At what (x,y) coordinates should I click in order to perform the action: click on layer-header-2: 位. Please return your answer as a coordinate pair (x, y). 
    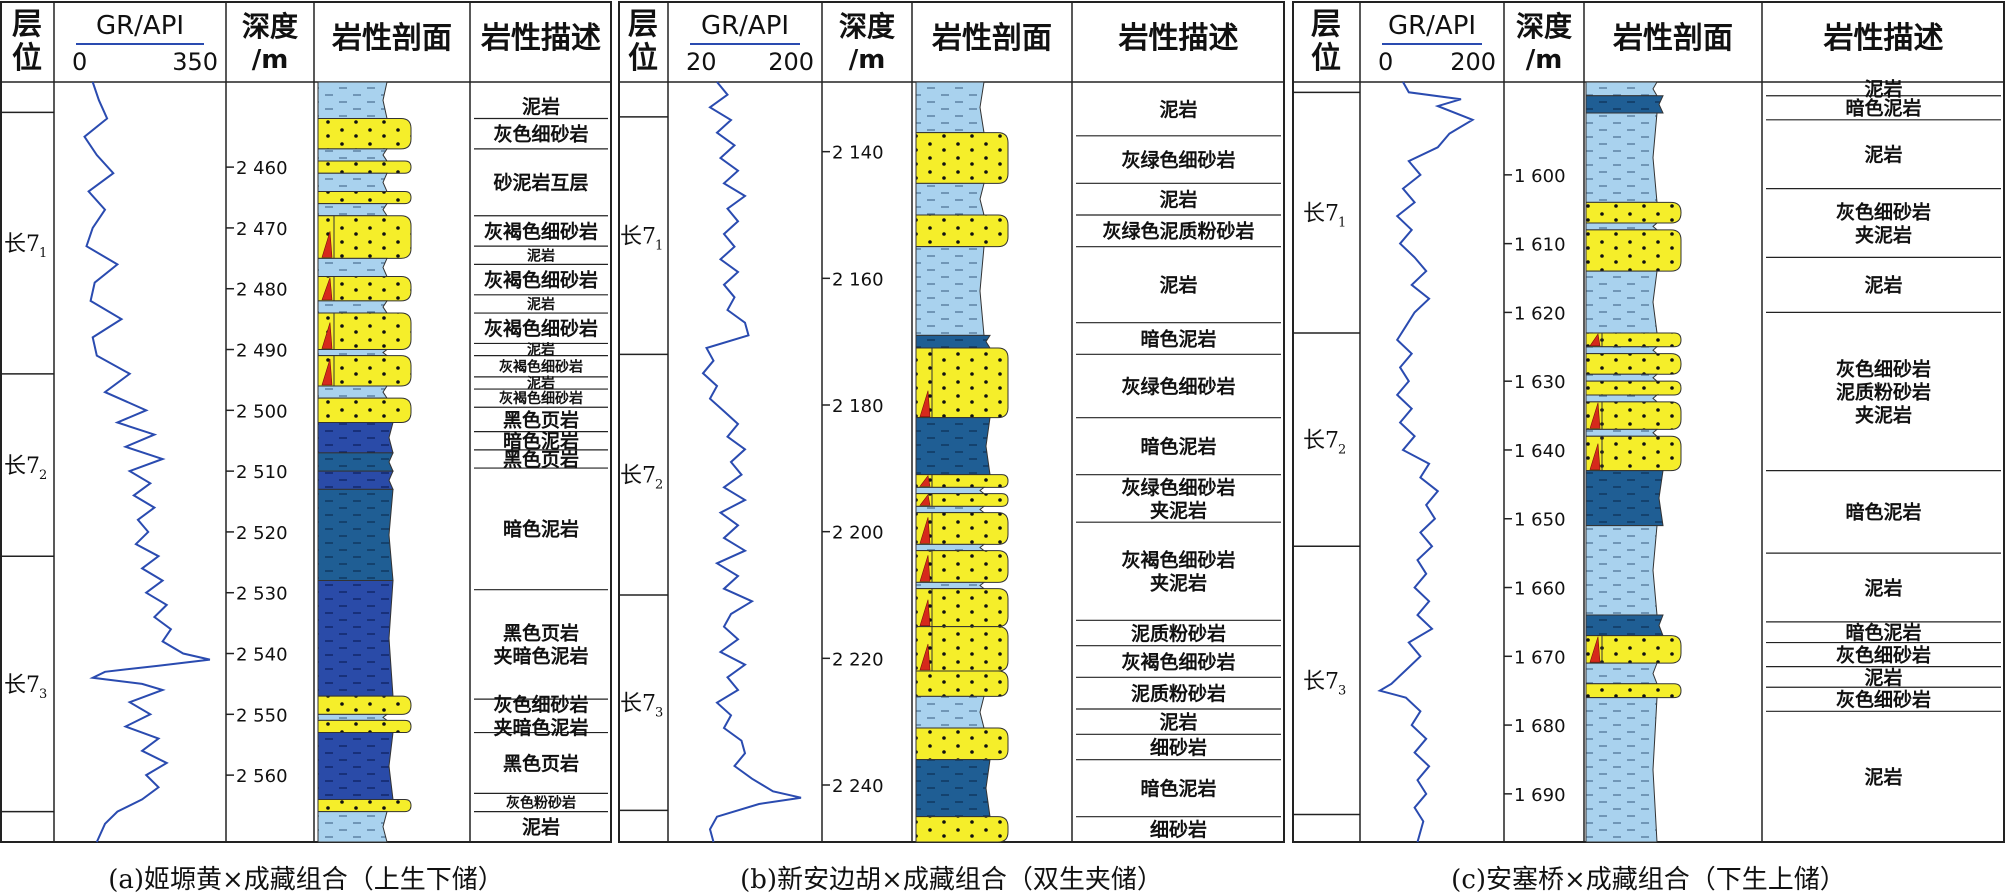
    Looking at the image, I should click on (643, 58).